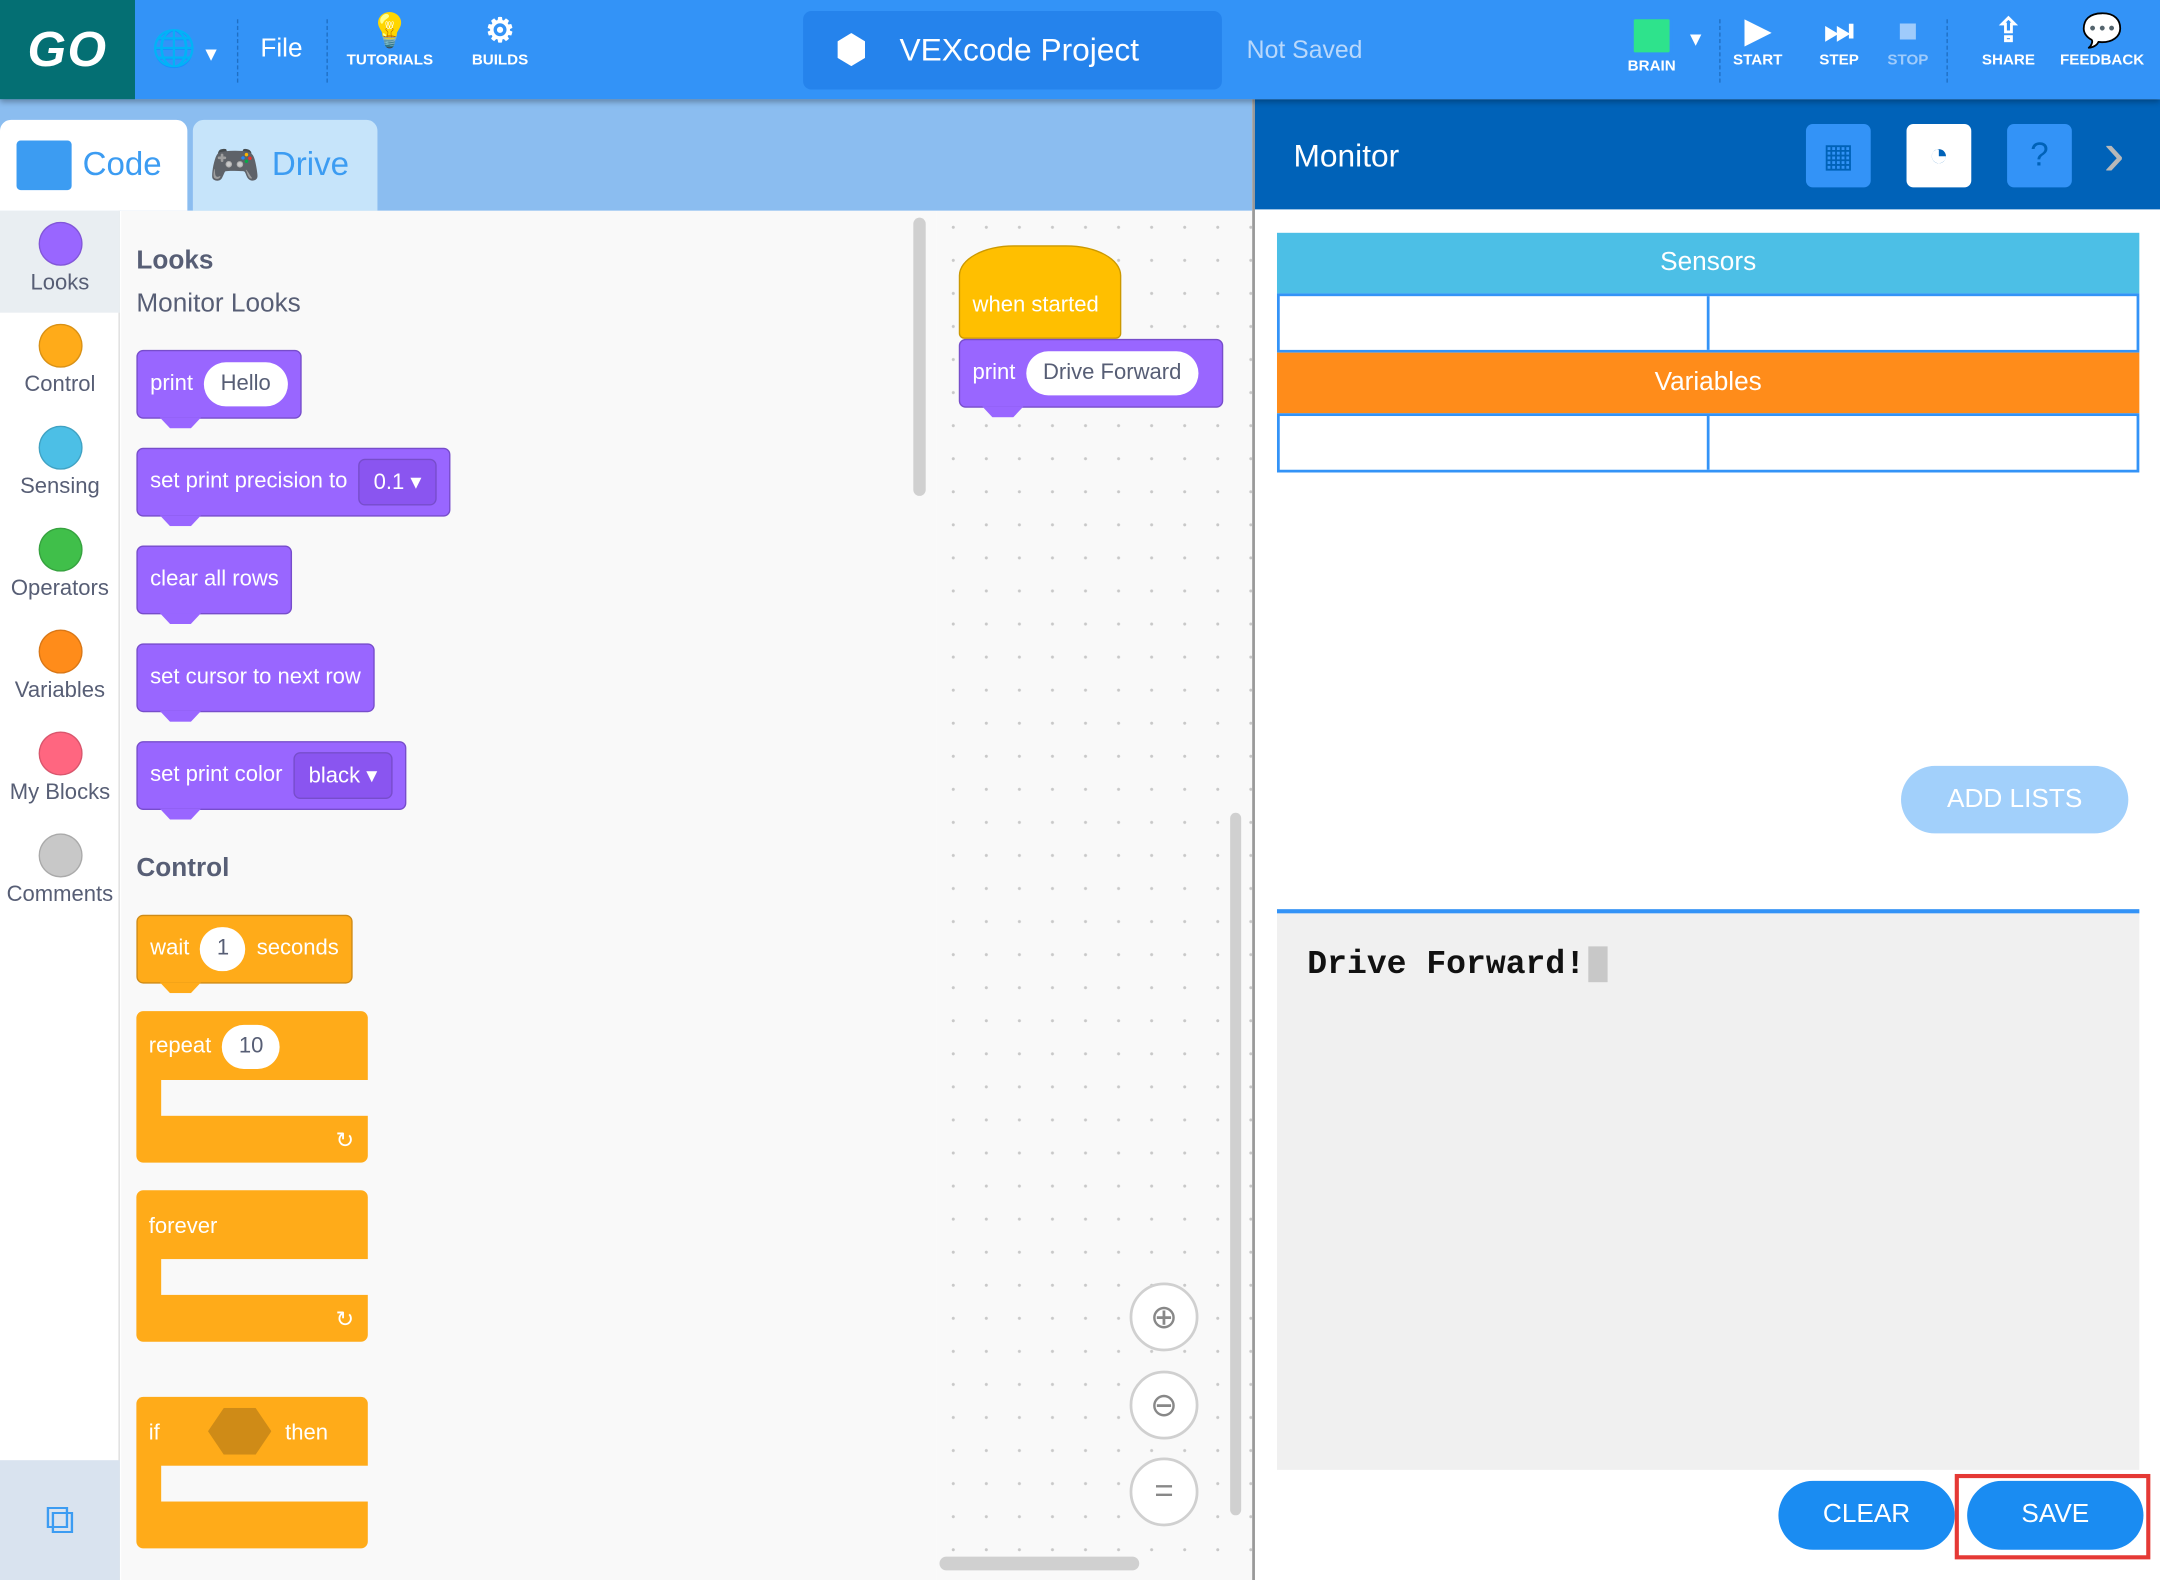 The width and height of the screenshot is (2160, 1580). What do you see at coordinates (2102, 39) in the screenshot?
I see `feedback-button: 💬 FEEDBACK` at bounding box center [2102, 39].